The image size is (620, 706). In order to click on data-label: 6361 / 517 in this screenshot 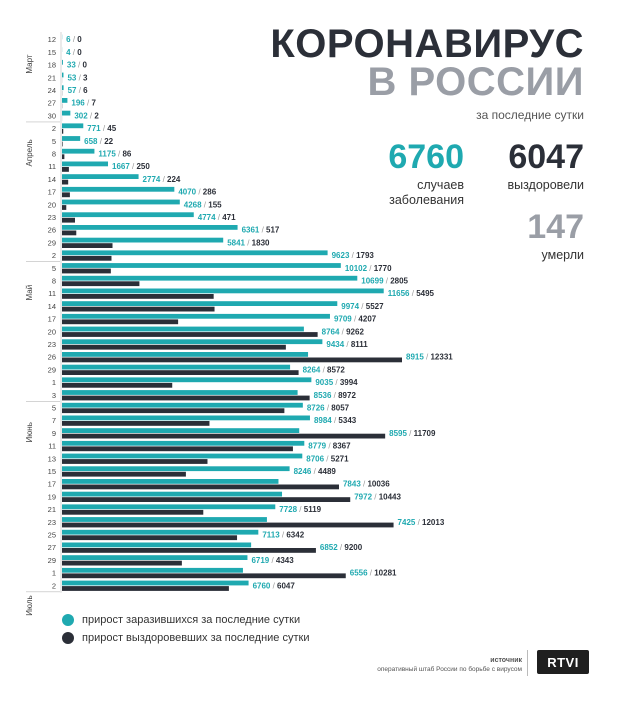, I will do `click(261, 230)`.